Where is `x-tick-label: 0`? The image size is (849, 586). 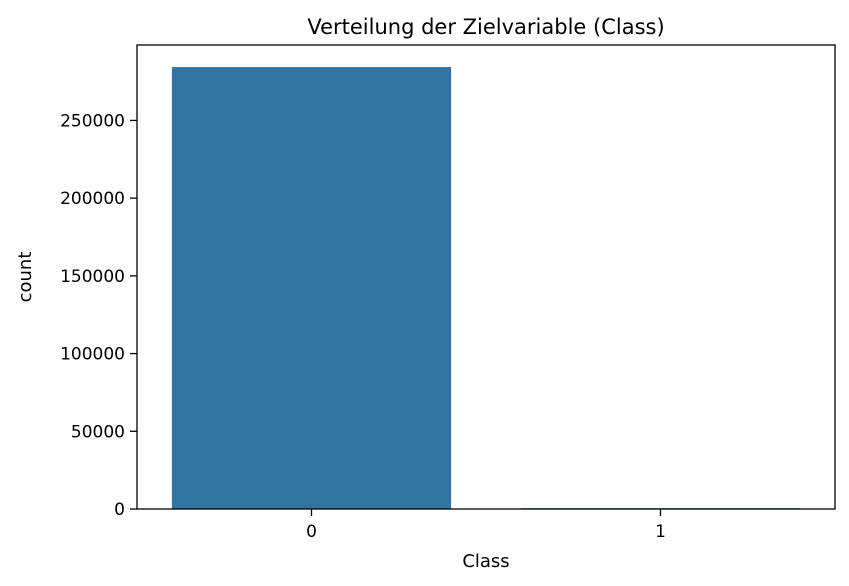 x-tick-label: 0 is located at coordinates (311, 532).